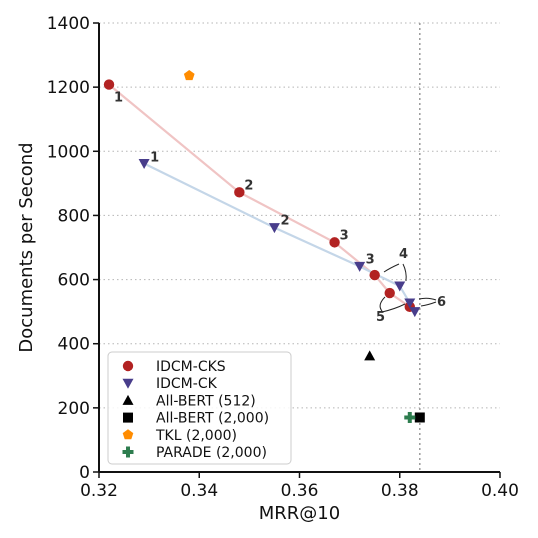 Image resolution: width=538 pixels, height=538 pixels. I want to click on legend-label: IDCM-CK, so click(187, 384).